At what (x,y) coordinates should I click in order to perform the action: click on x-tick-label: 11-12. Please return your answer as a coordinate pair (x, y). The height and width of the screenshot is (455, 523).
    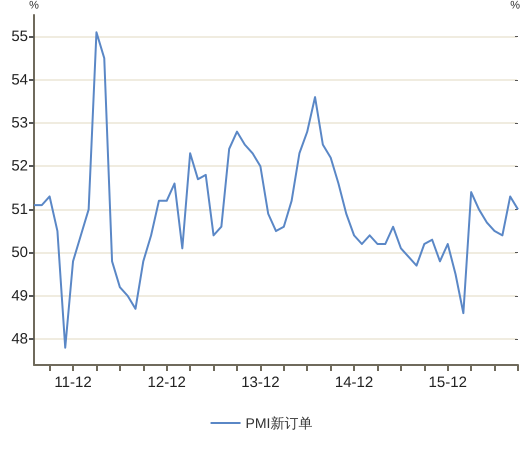
    Looking at the image, I should click on (73, 382).